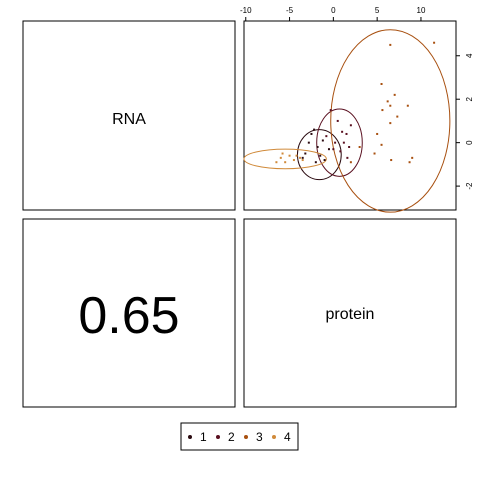  Describe the element at coordinates (469, 55) in the screenshot. I see `y-tick-label: 4` at that location.